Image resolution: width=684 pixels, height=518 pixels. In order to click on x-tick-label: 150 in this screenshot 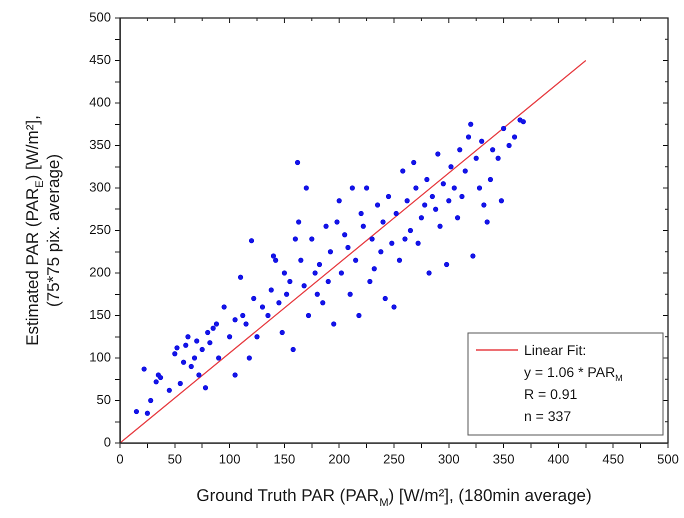, I will do `click(285, 458)`.